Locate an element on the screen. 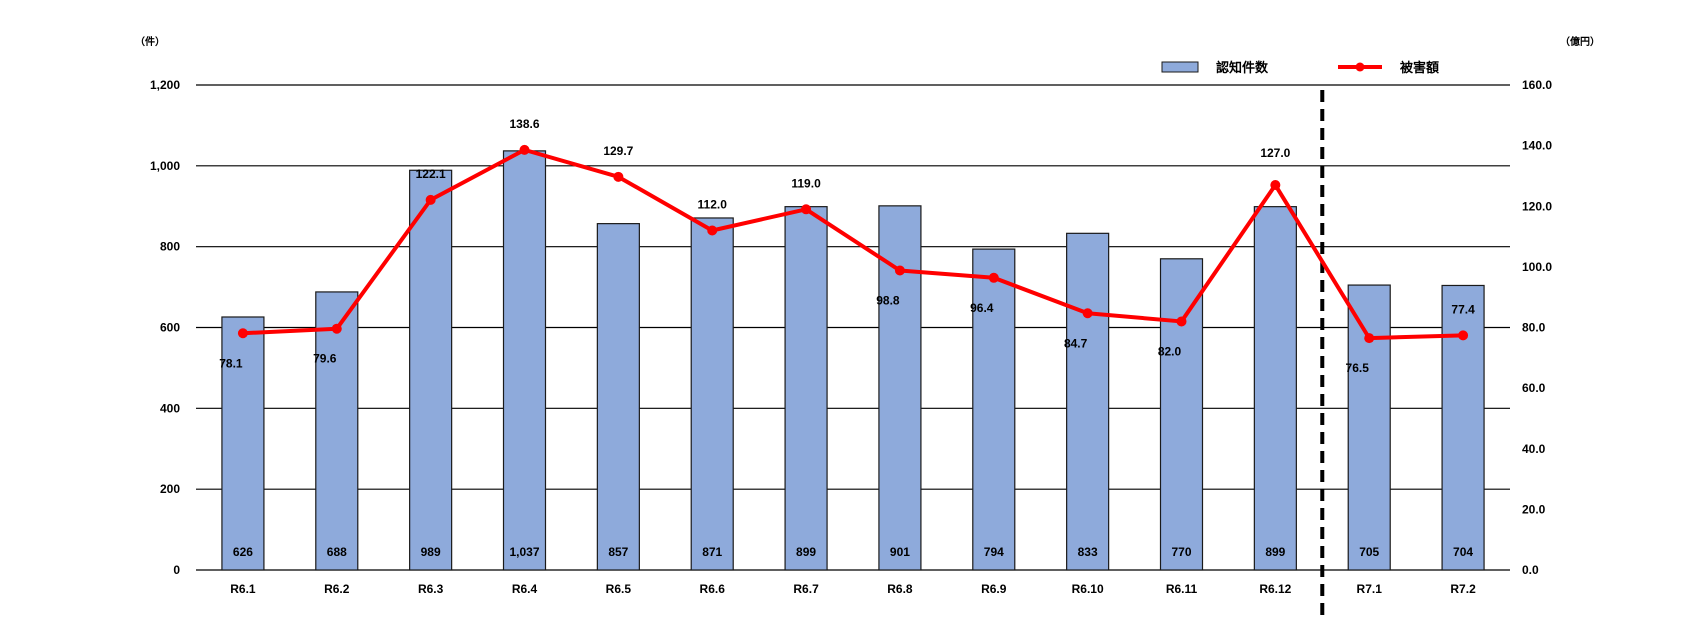  x-axis-tick-label: R6.10 is located at coordinates (1088, 589).